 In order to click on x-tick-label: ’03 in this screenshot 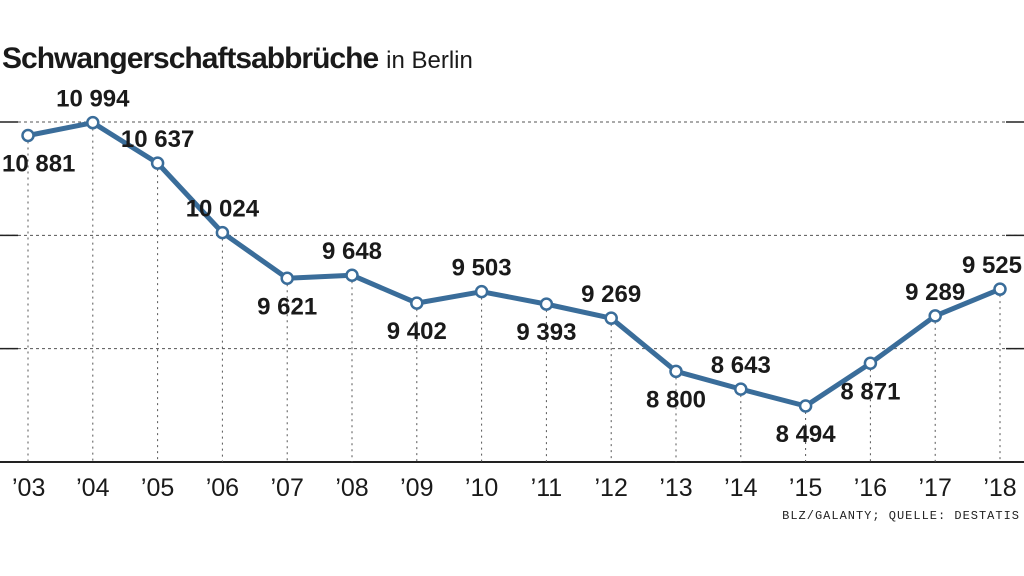, I will do `click(28, 488)`.